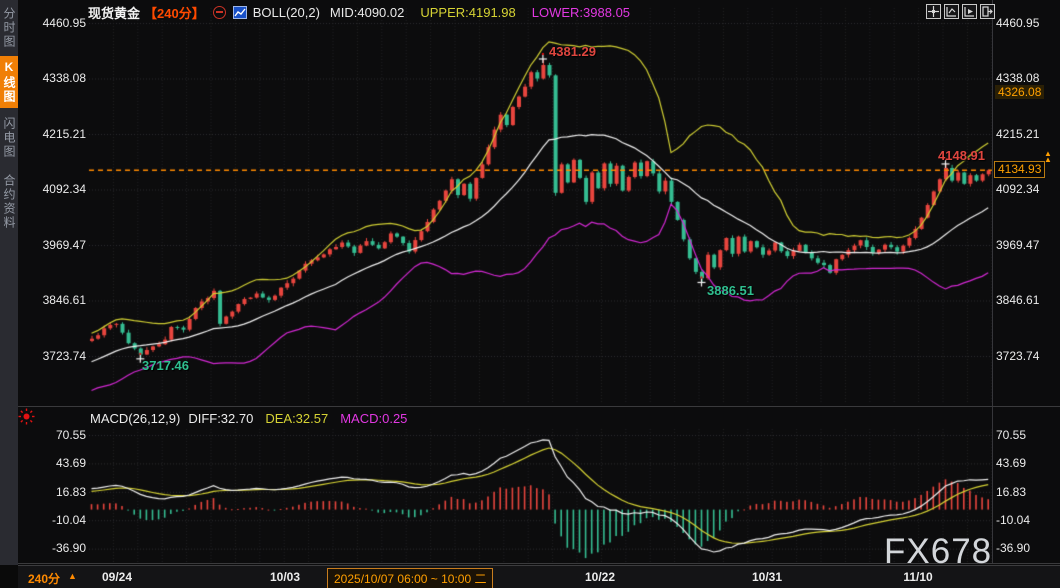  I want to click on sidebar-item-lightning: 闪电图, so click(9, 138).